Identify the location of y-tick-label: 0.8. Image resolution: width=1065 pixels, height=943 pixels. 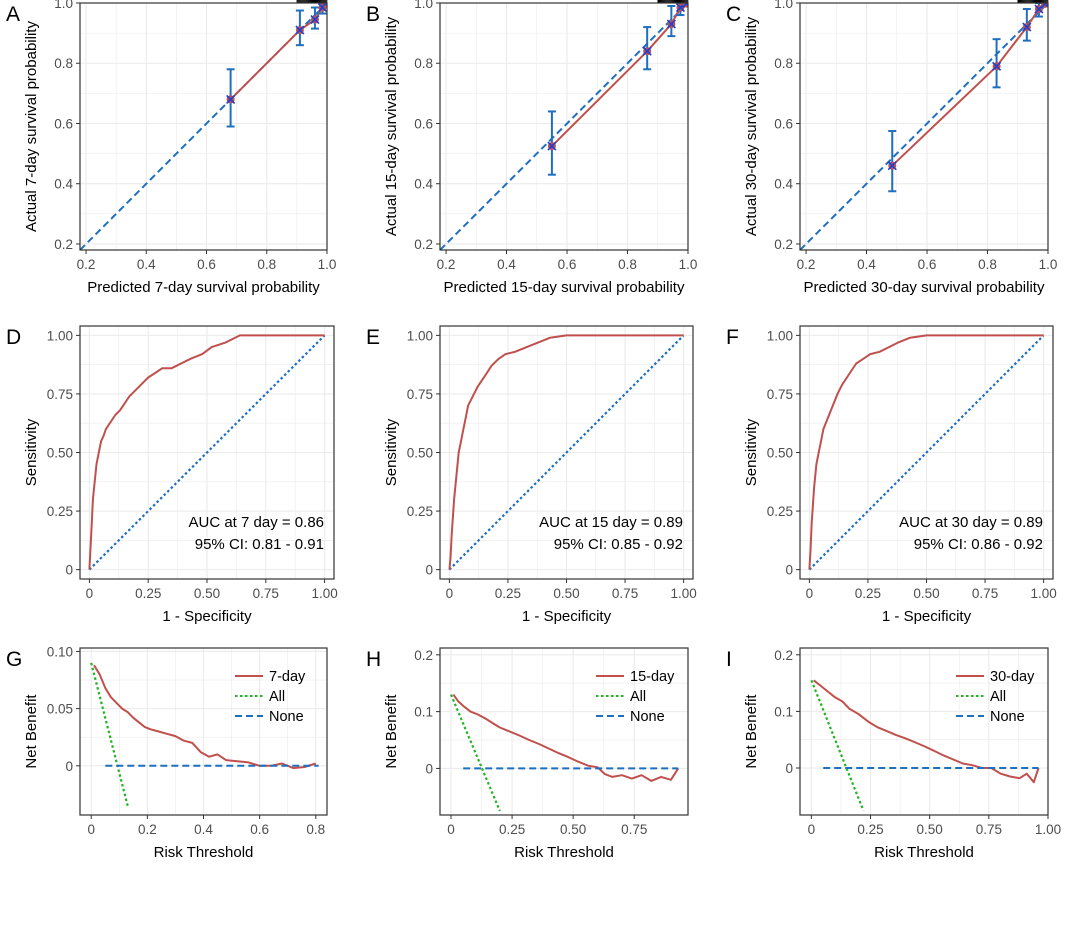
(783, 63).